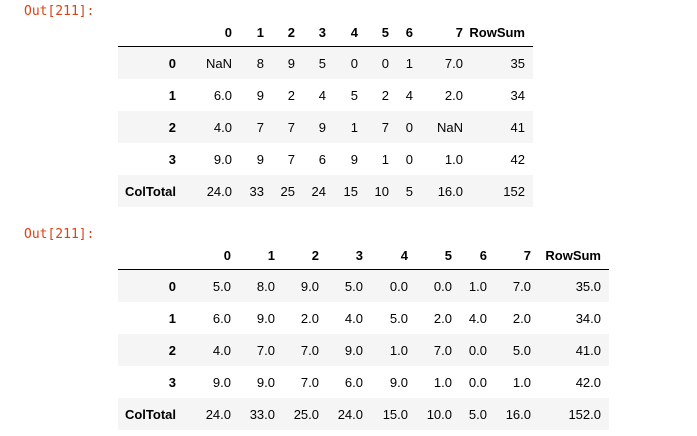  I want to click on table-cell: 0.0, so click(442, 286).